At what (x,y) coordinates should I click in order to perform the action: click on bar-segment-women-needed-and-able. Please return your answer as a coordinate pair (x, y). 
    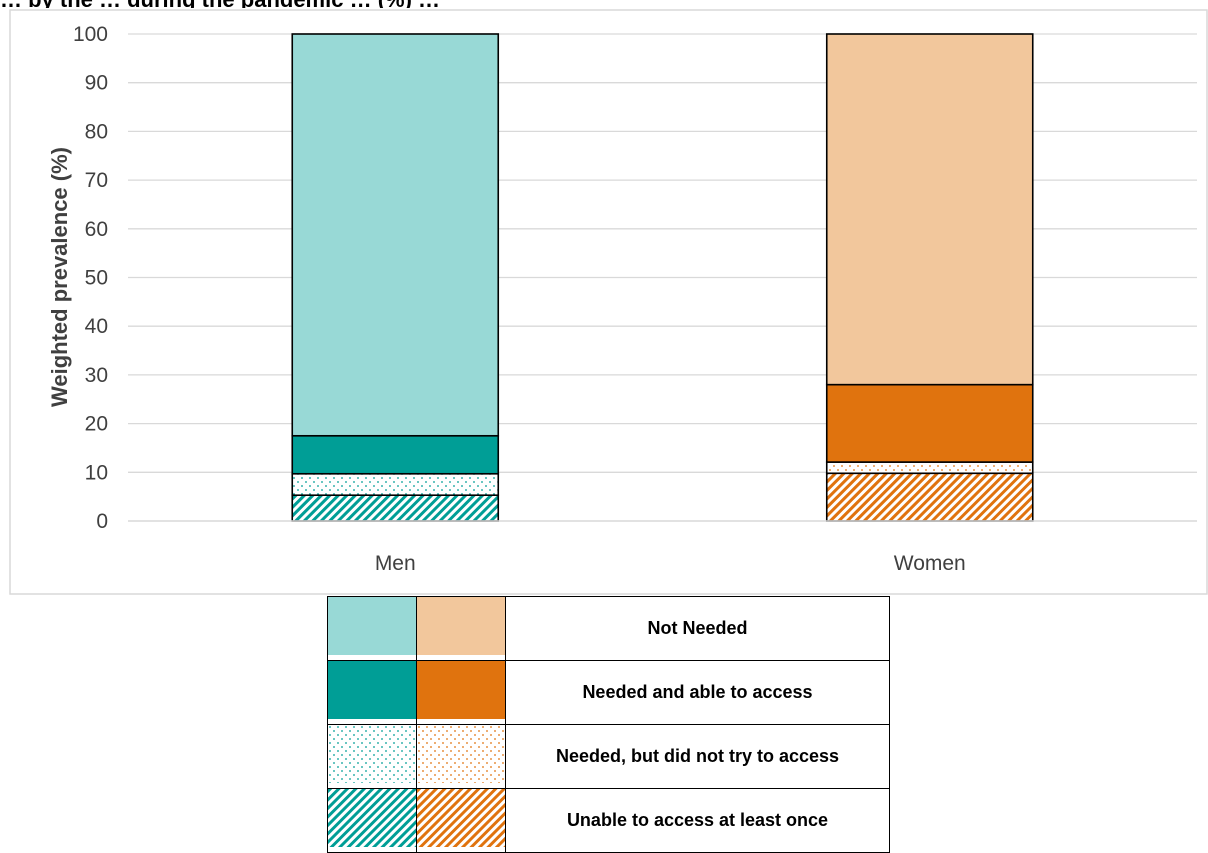
    Looking at the image, I should click on (929, 423).